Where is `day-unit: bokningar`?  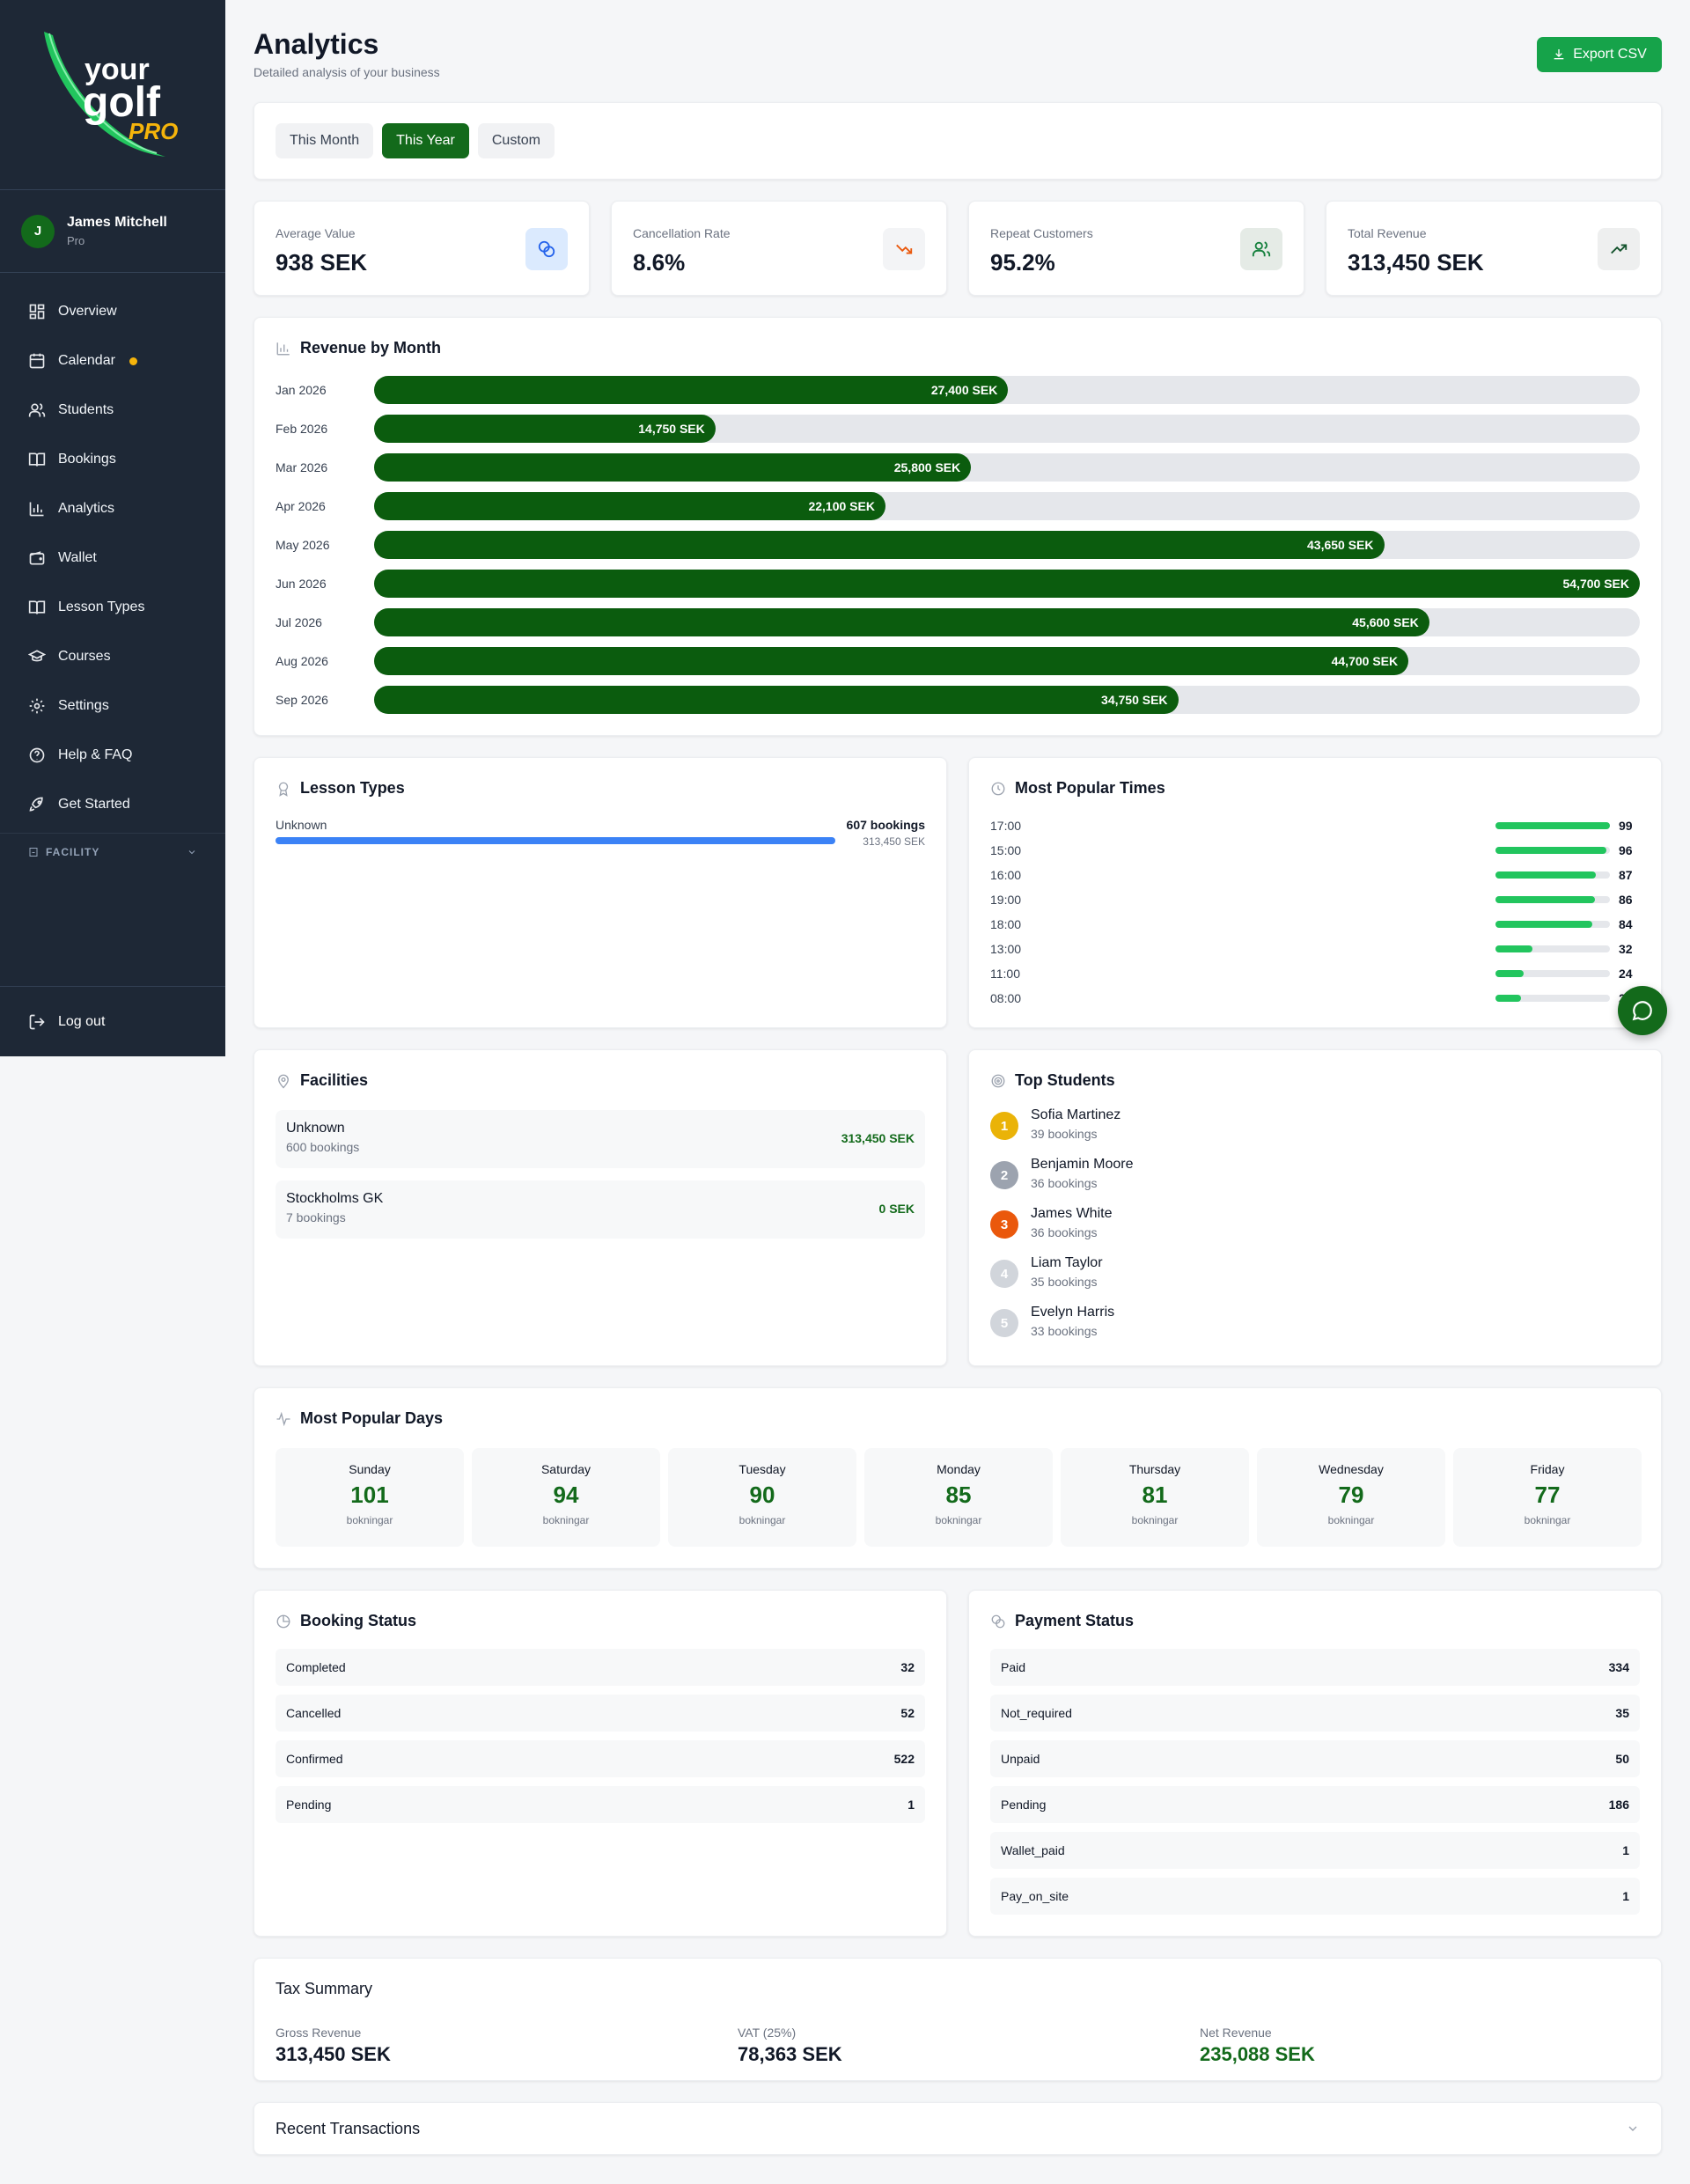
day-unit: bokningar is located at coordinates (762, 1520).